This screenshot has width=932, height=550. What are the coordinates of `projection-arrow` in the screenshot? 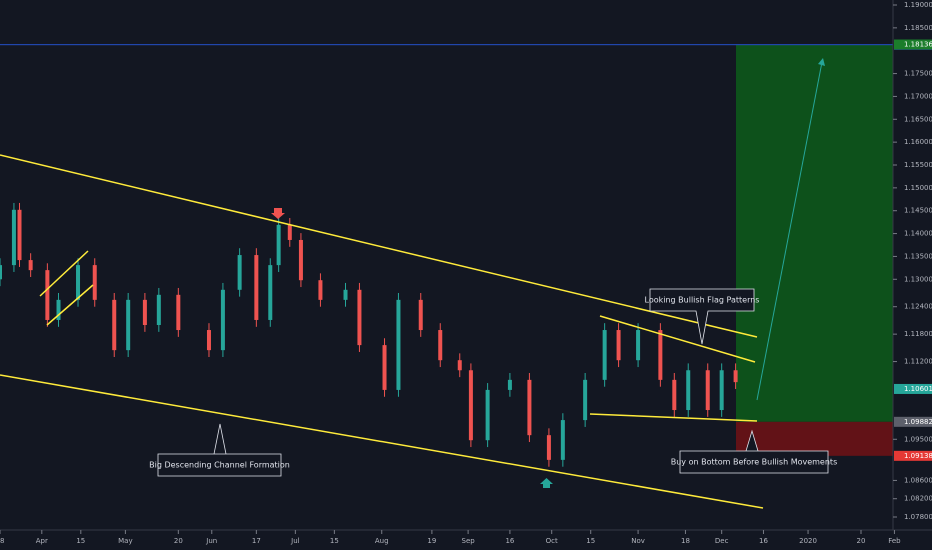 It's located at (789, 231).